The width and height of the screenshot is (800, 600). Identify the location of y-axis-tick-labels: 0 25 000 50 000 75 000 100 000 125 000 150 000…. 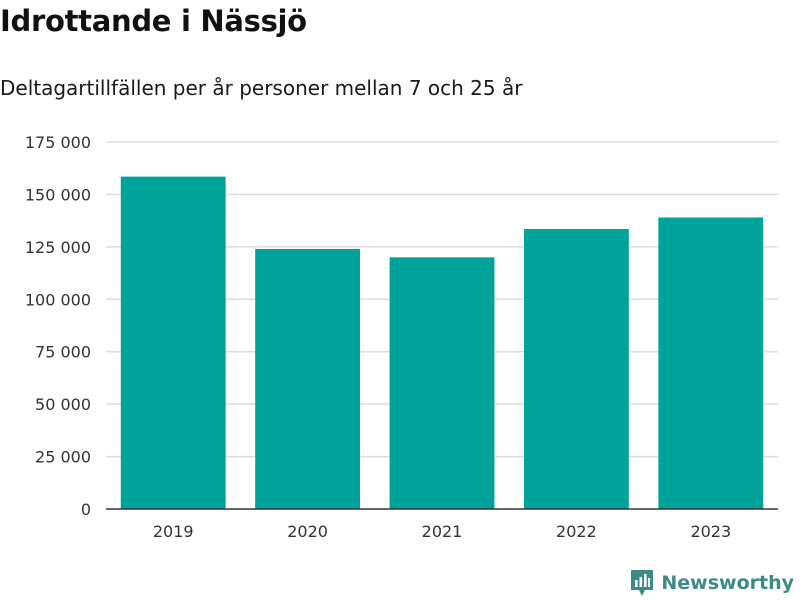
(58, 326).